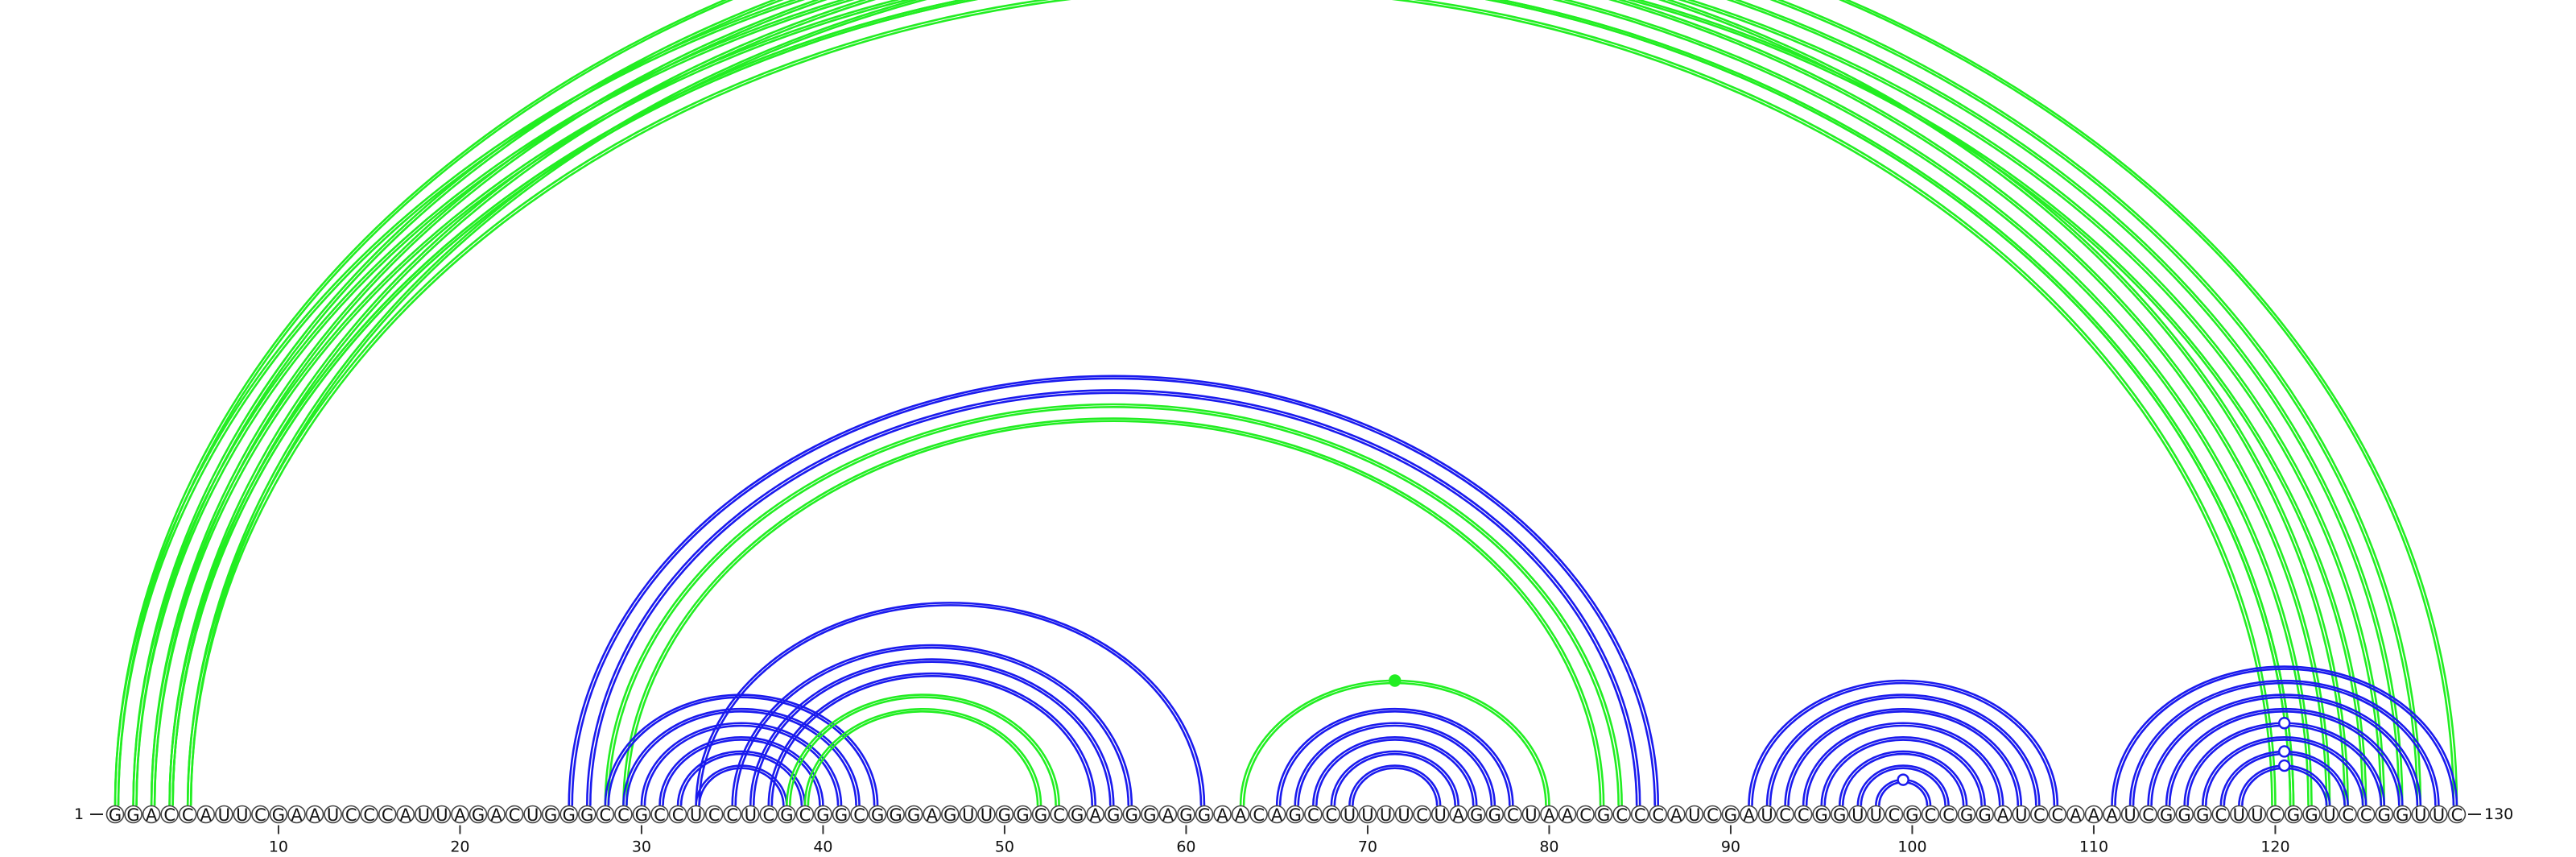  I want to click on tick-layer: 10 20 30 40 50 60 70 80 90 100 110 120, so click(1279, 840).